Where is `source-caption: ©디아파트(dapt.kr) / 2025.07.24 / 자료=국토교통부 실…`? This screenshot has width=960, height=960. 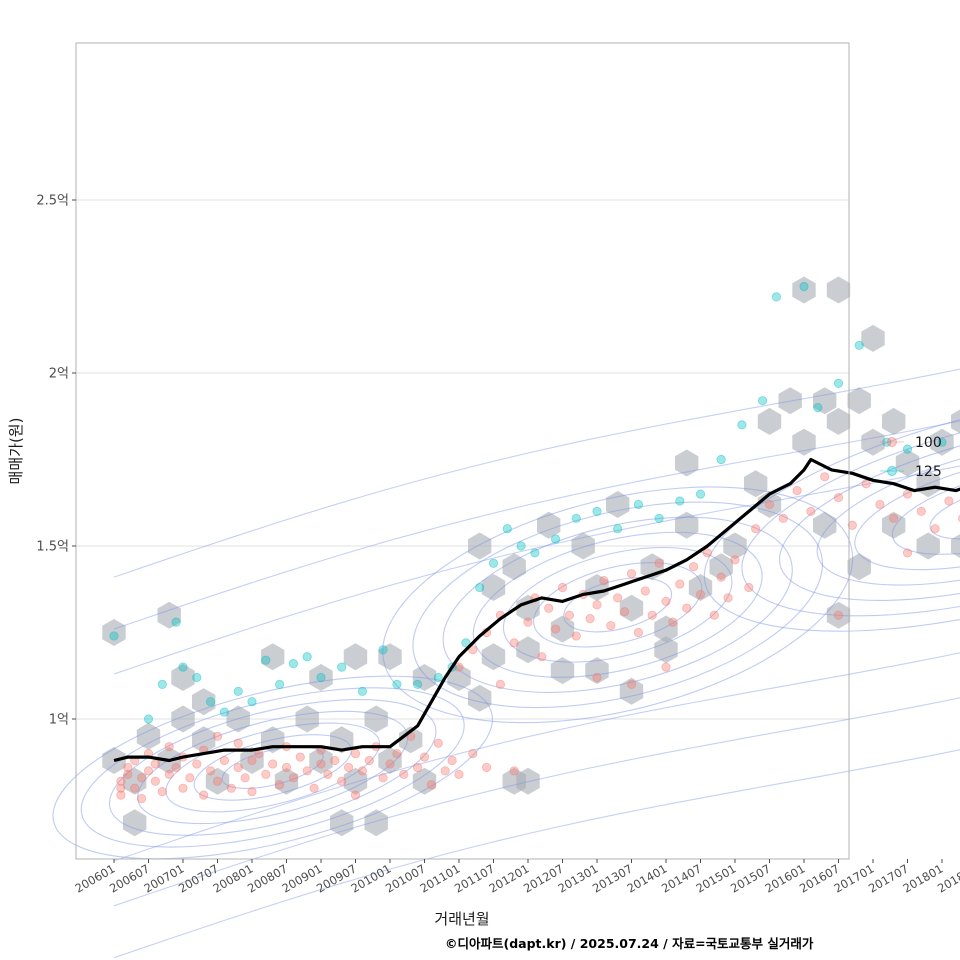
source-caption: ©디아파트(dapt.kr) / 2025.07.24 / 자료=국토교통부 실… is located at coordinates (629, 943).